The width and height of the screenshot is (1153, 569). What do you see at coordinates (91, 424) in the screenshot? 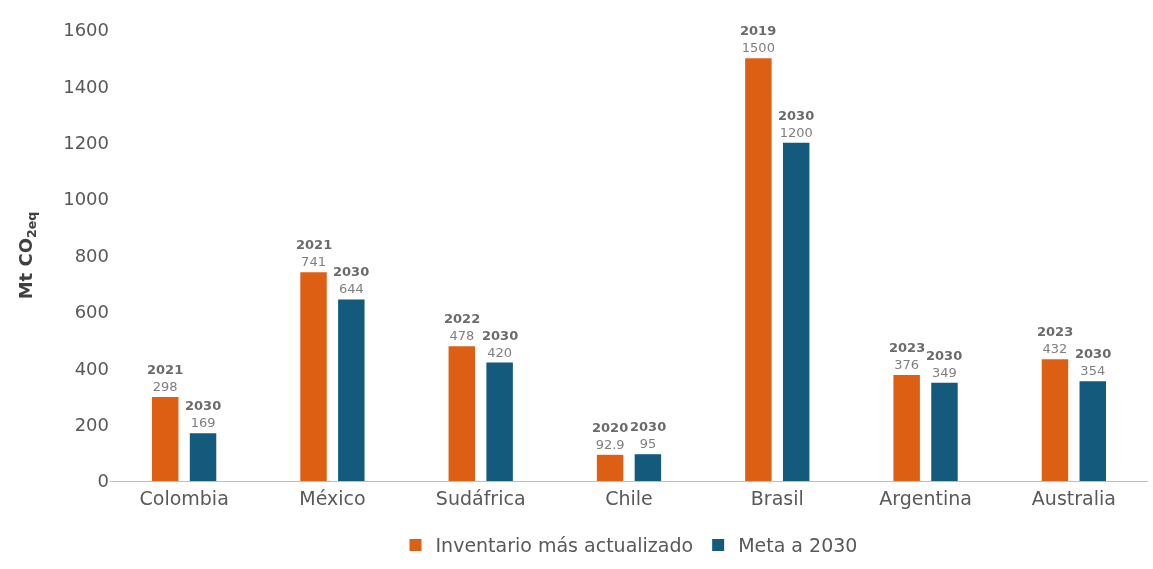
I see `y-tick-label: 200` at bounding box center [91, 424].